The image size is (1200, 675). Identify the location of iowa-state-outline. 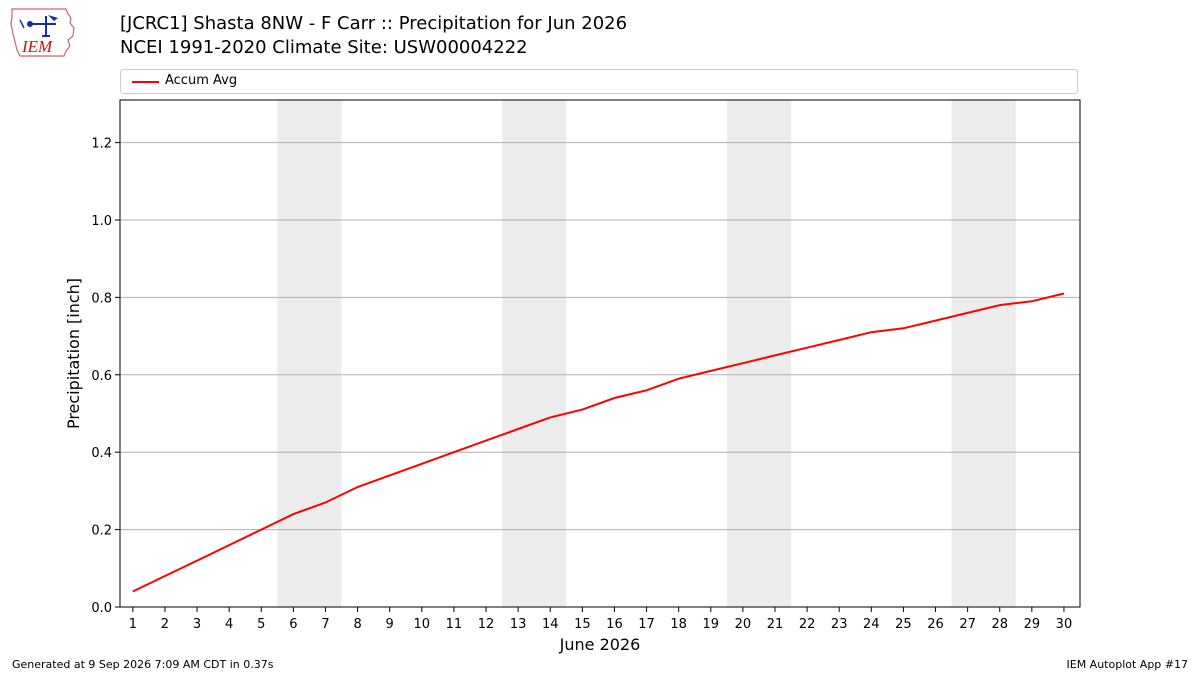
(42, 32).